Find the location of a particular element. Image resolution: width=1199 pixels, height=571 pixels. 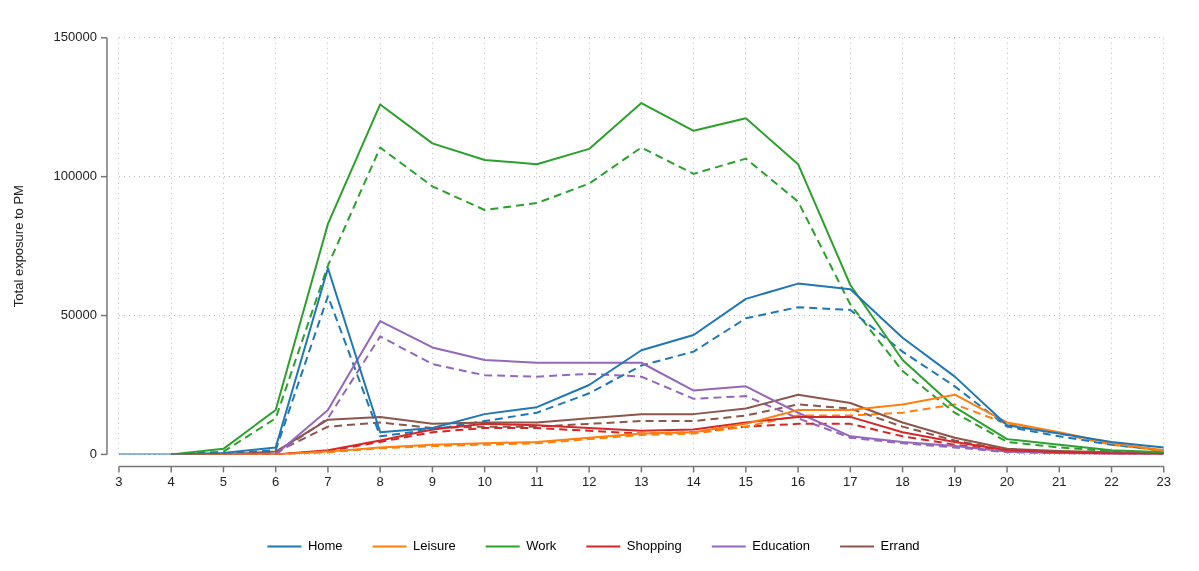

legend-label: Work is located at coordinates (541, 546).